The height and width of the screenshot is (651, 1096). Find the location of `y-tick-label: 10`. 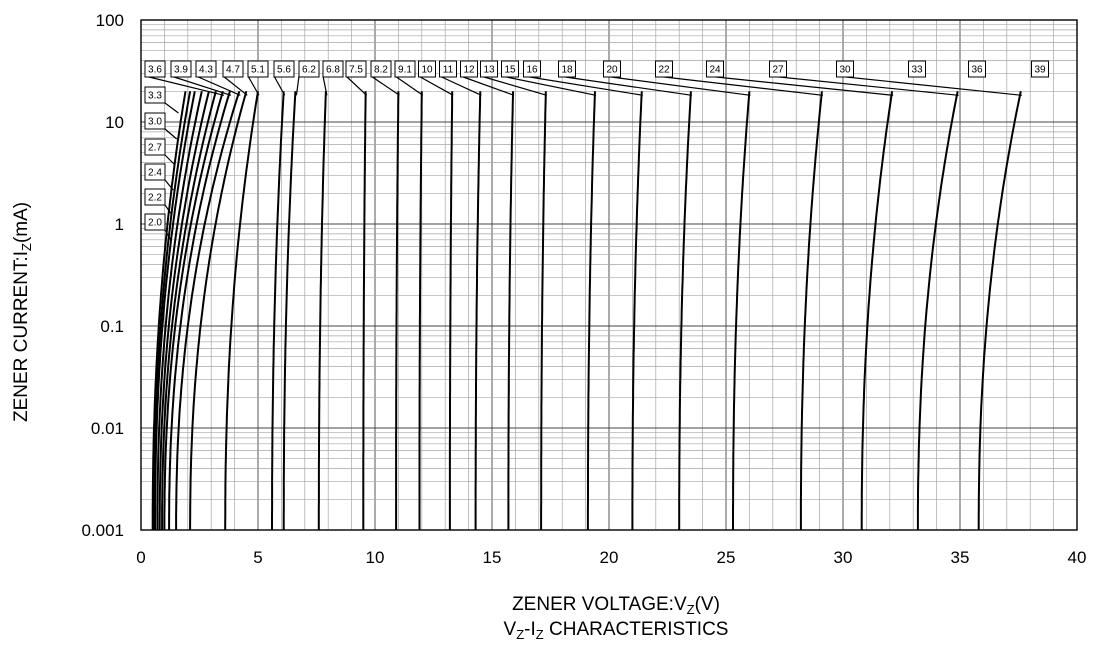

y-tick-label: 10 is located at coordinates (114, 122).